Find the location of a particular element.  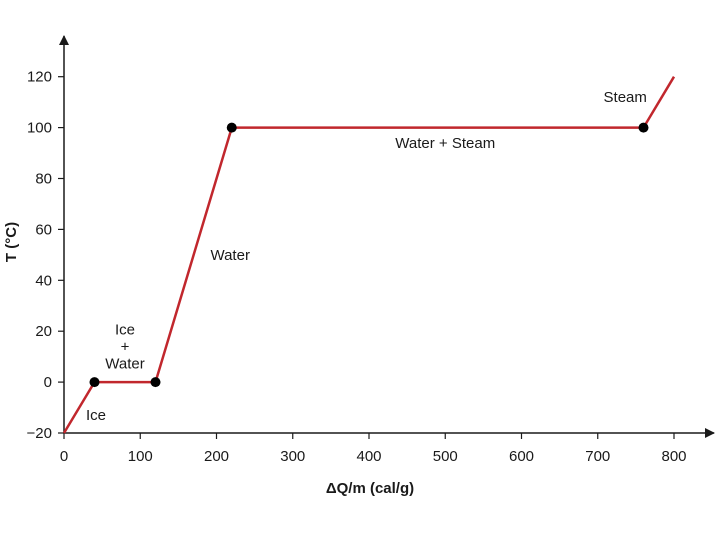

y-tick-label: 40 is located at coordinates (43, 280).